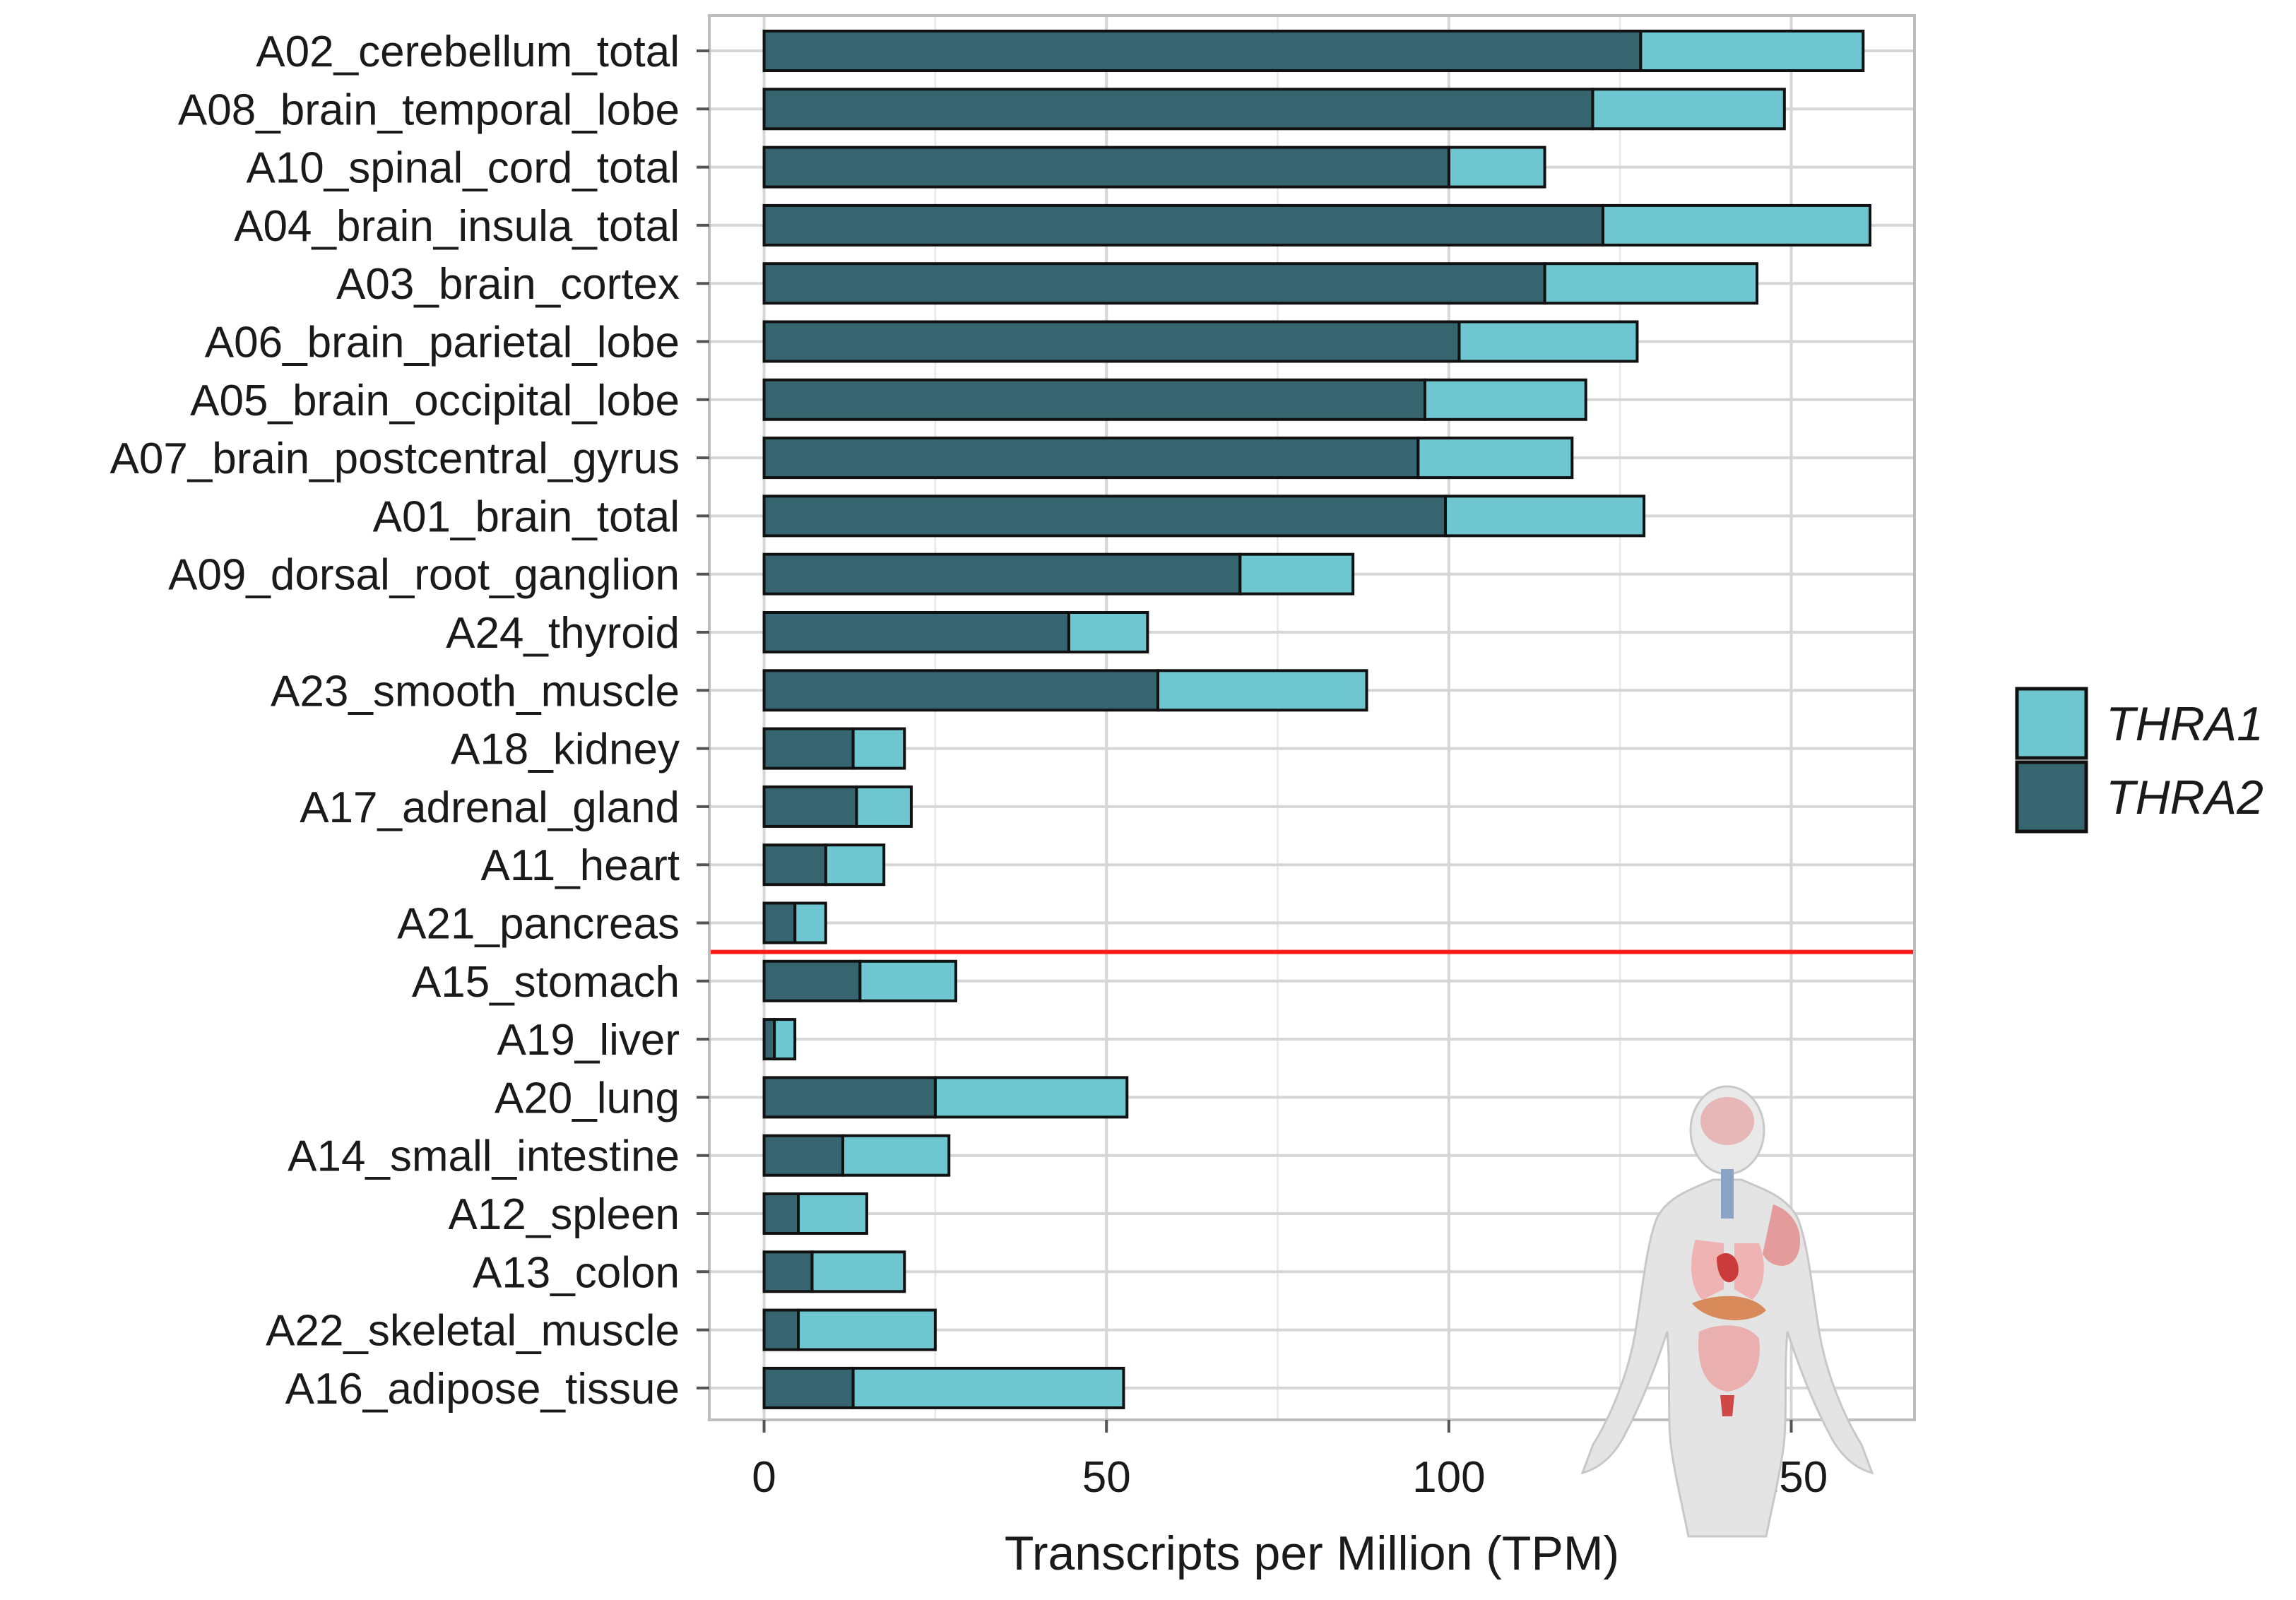  What do you see at coordinates (1752, 51) in the screenshot?
I see `bar-thra1-A02_cerebellum_total` at bounding box center [1752, 51].